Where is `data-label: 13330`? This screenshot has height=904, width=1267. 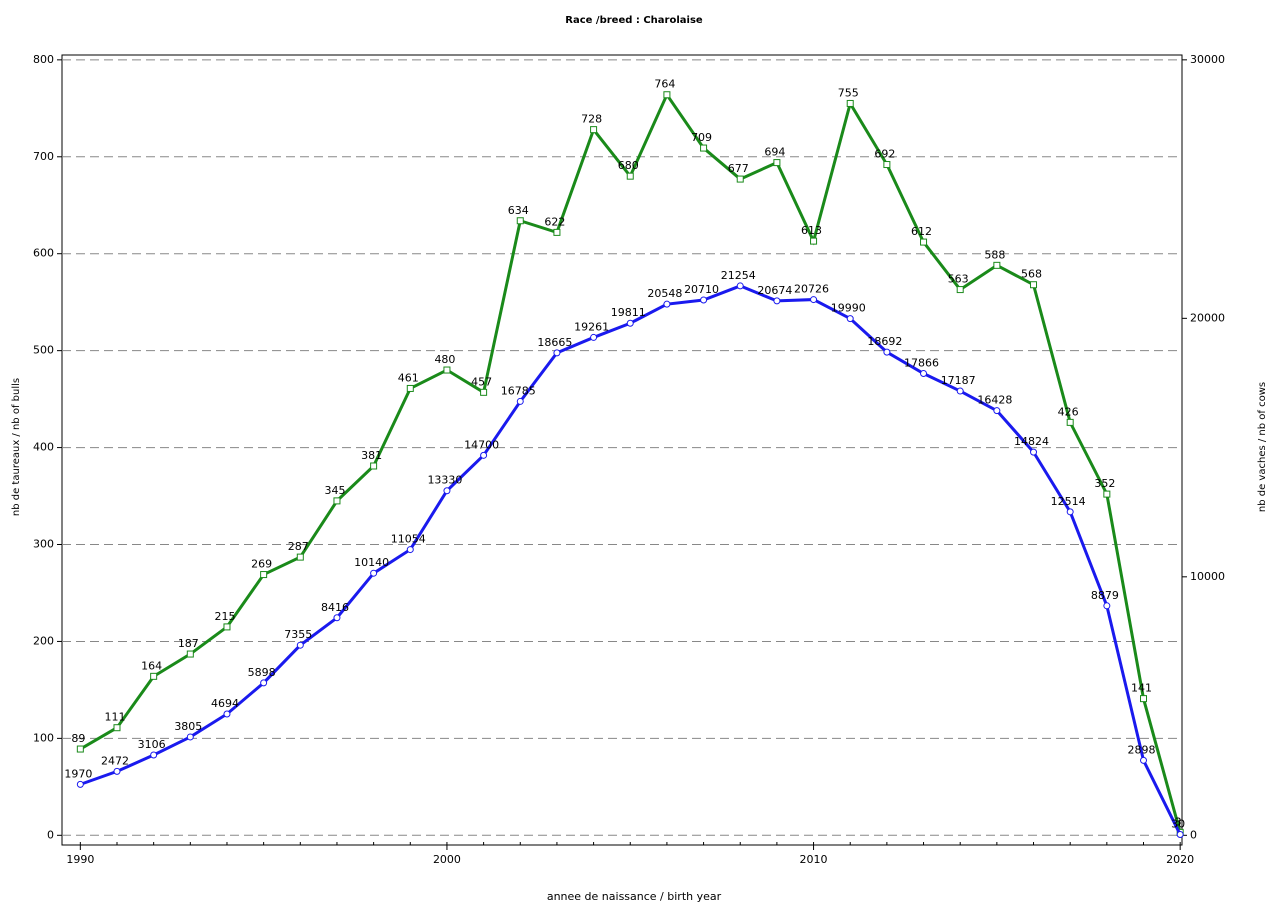
data-label: 13330 is located at coordinates (444, 480).